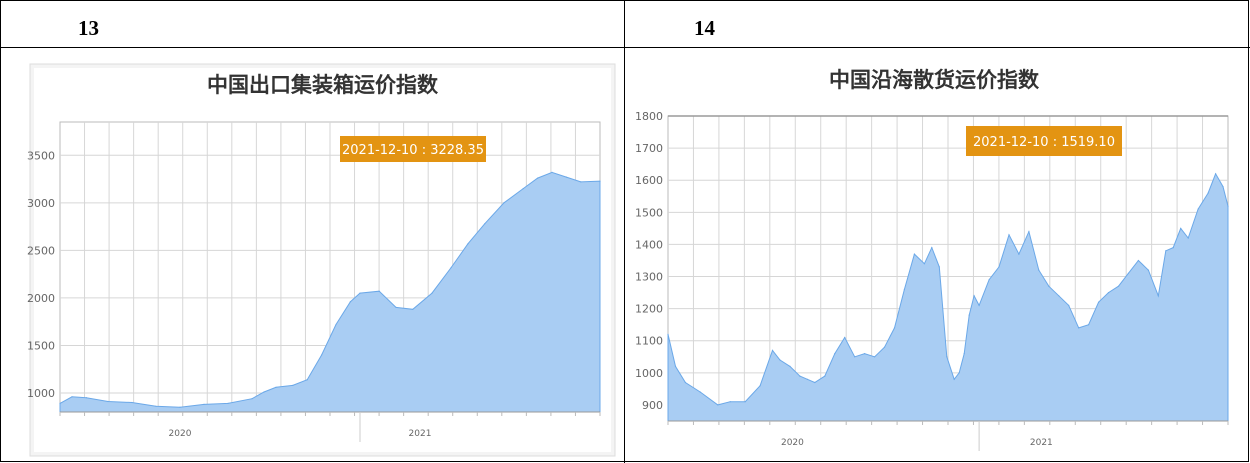 The image size is (1250, 463). Describe the element at coordinates (934, 80) in the screenshot. I see `chart-title: 中国沿海散货运价指数` at that location.